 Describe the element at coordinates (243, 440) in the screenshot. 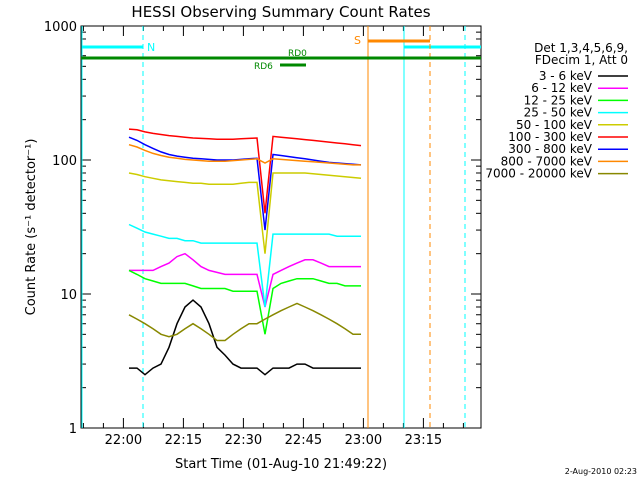

I see `x-tick-label: 22:30` at that location.